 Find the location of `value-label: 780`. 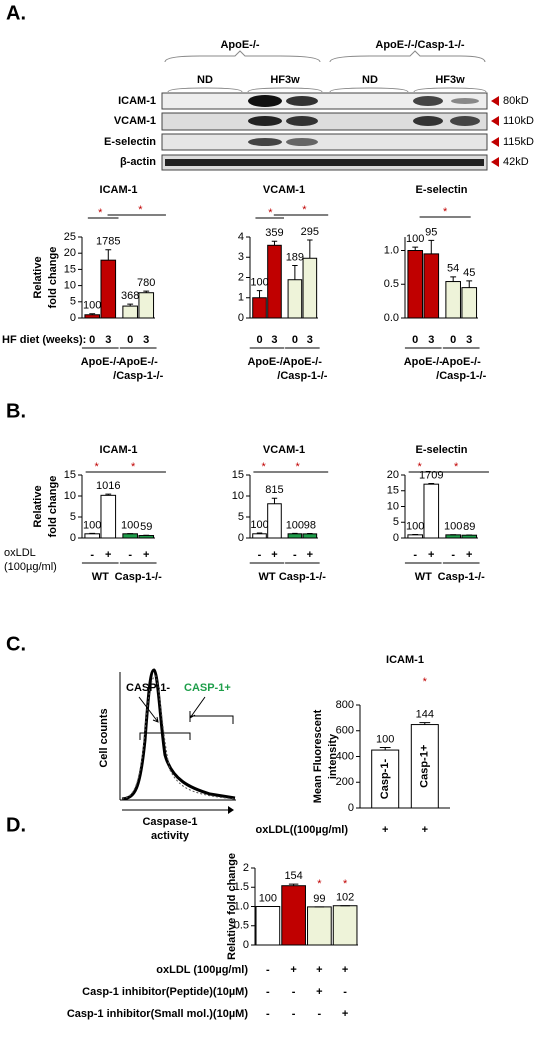

value-label: 780 is located at coordinates (146, 283).